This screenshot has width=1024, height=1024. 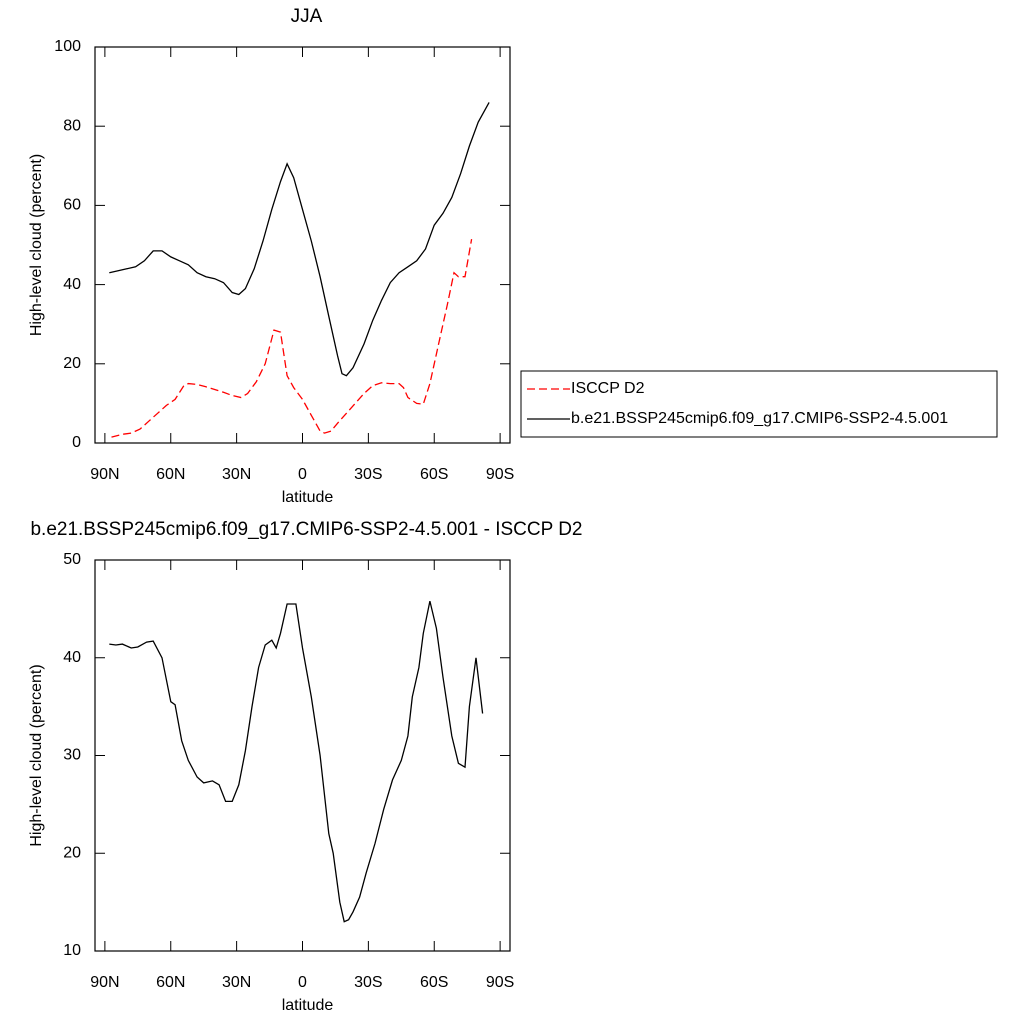 I want to click on y-tick-label: 80, so click(x=72, y=125).